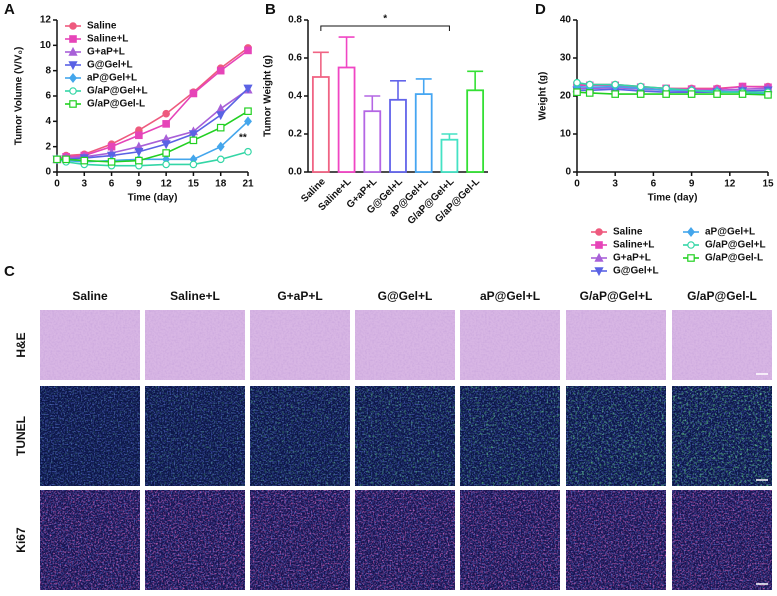 The width and height of the screenshot is (777, 596). What do you see at coordinates (540, 9) in the screenshot?
I see `panel-label: D` at bounding box center [540, 9].